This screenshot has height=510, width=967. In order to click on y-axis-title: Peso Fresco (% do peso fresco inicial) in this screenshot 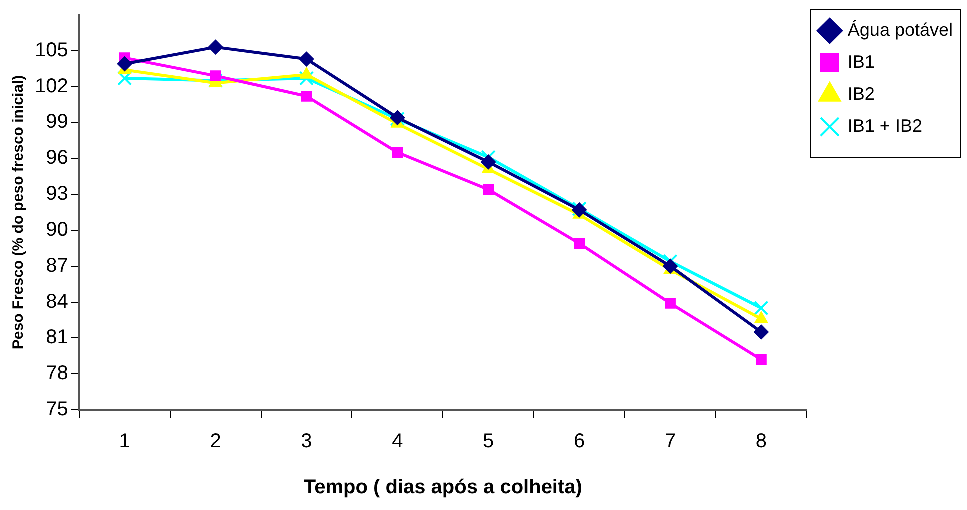, I will do `click(19, 212)`.